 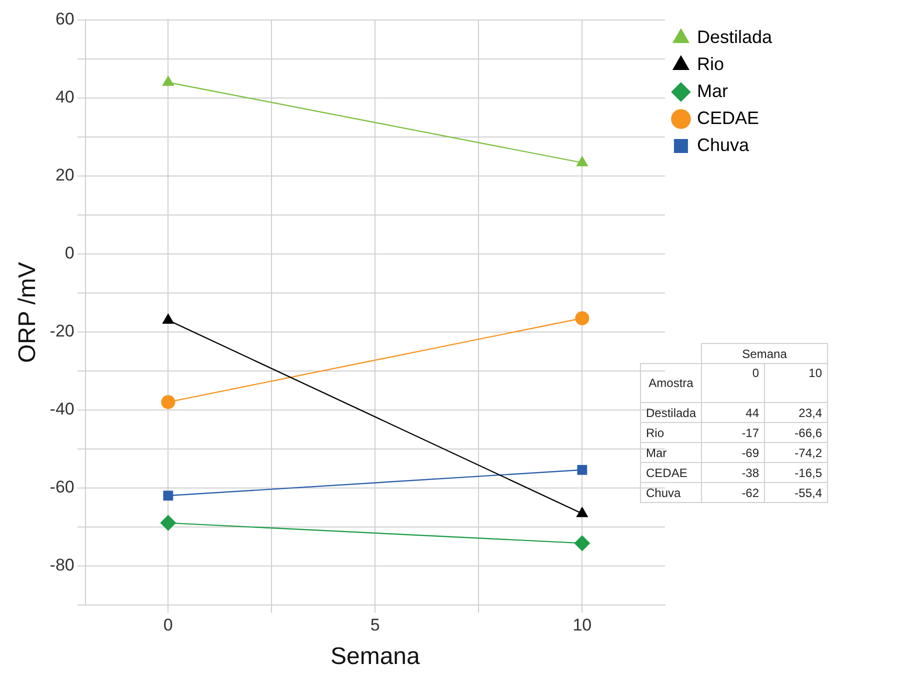 What do you see at coordinates (733, 412) in the screenshot?
I see `data-label: 44` at bounding box center [733, 412].